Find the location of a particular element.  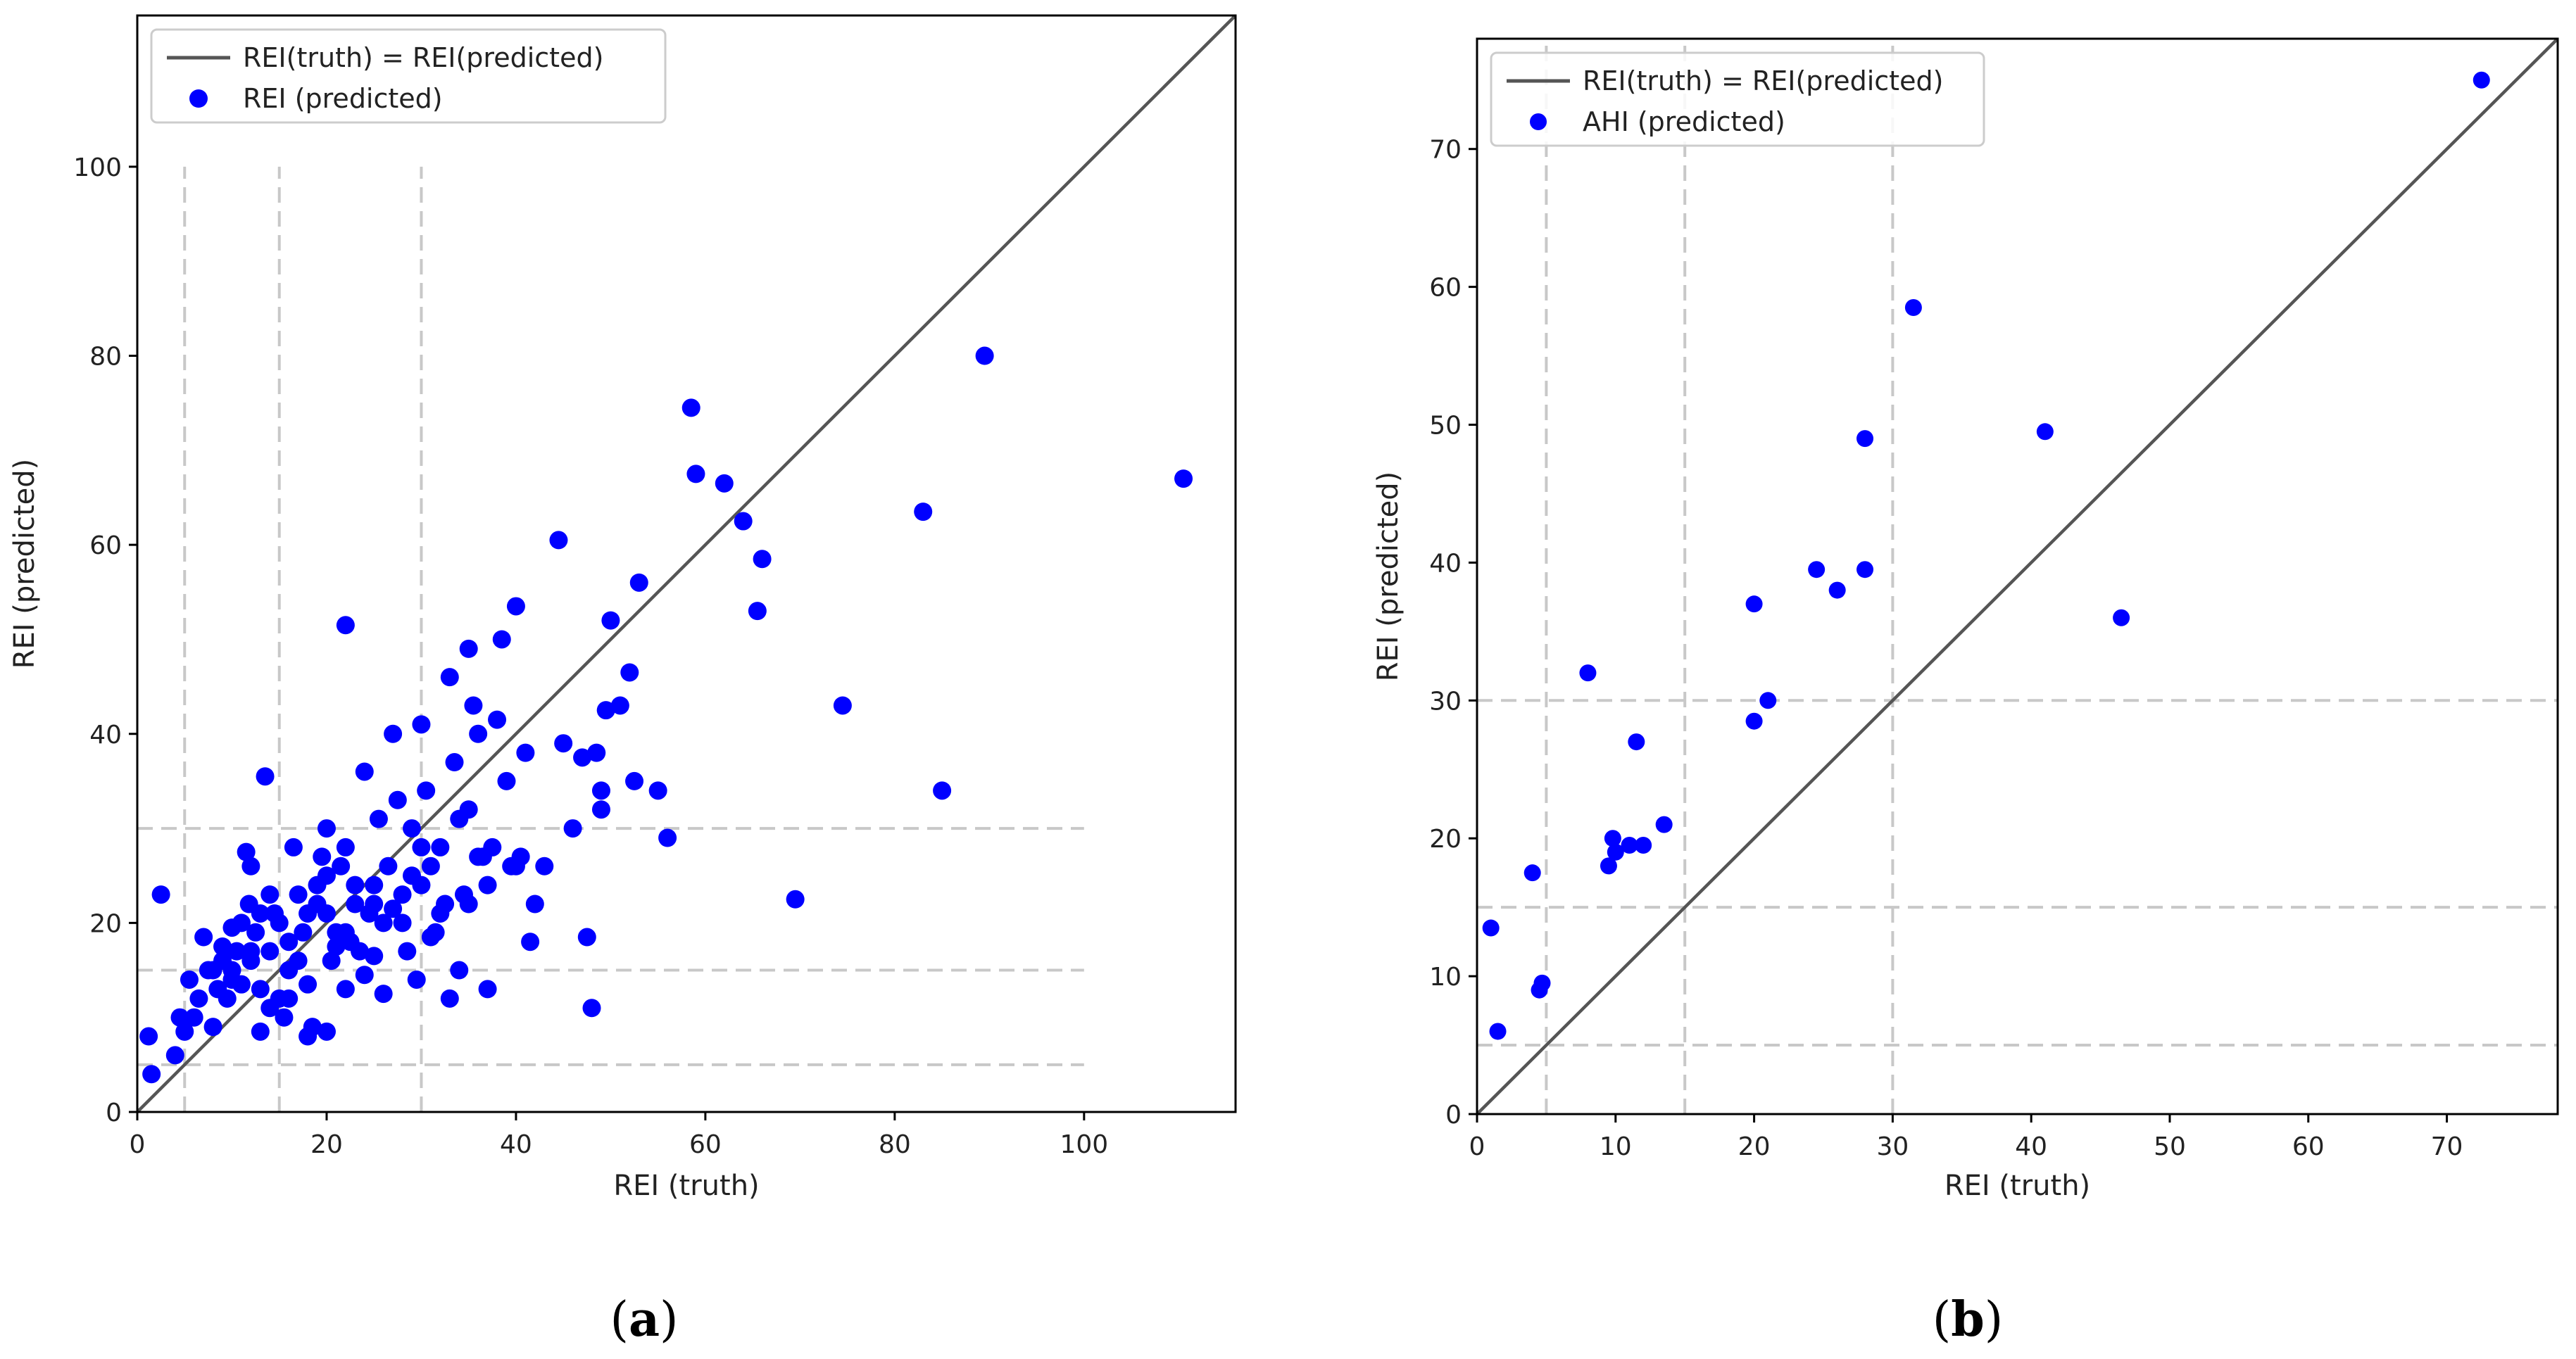

caption-a: (a) is located at coordinates (644, 1319).